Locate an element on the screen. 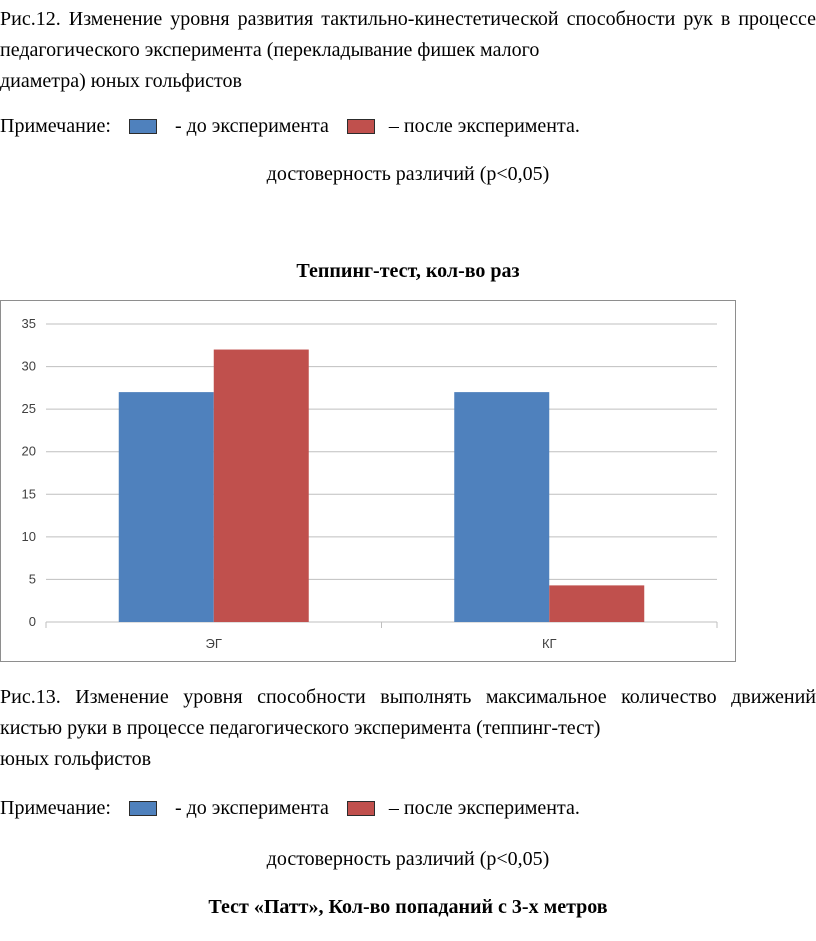 The image size is (816, 941). y-tick-label: 20 is located at coordinates (29, 451).